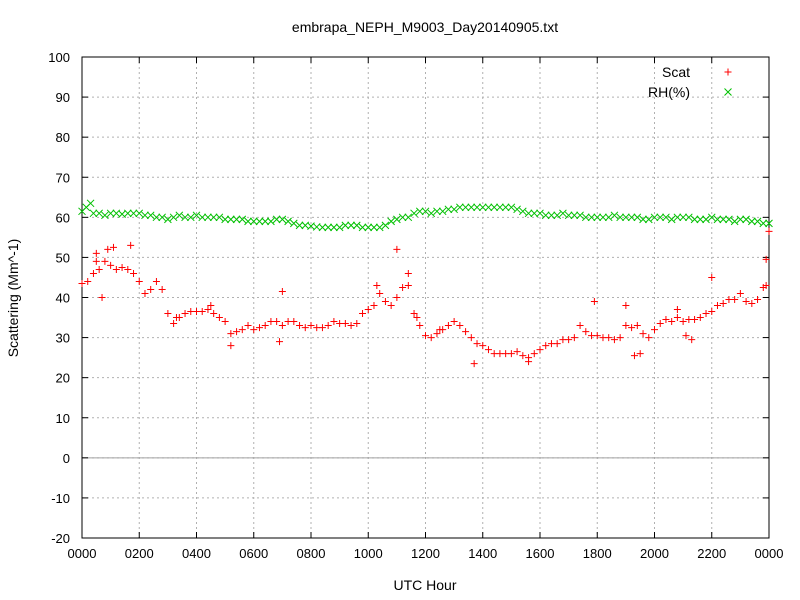  Describe the element at coordinates (196, 553) in the screenshot. I see `x-tick-label: 0400` at that location.